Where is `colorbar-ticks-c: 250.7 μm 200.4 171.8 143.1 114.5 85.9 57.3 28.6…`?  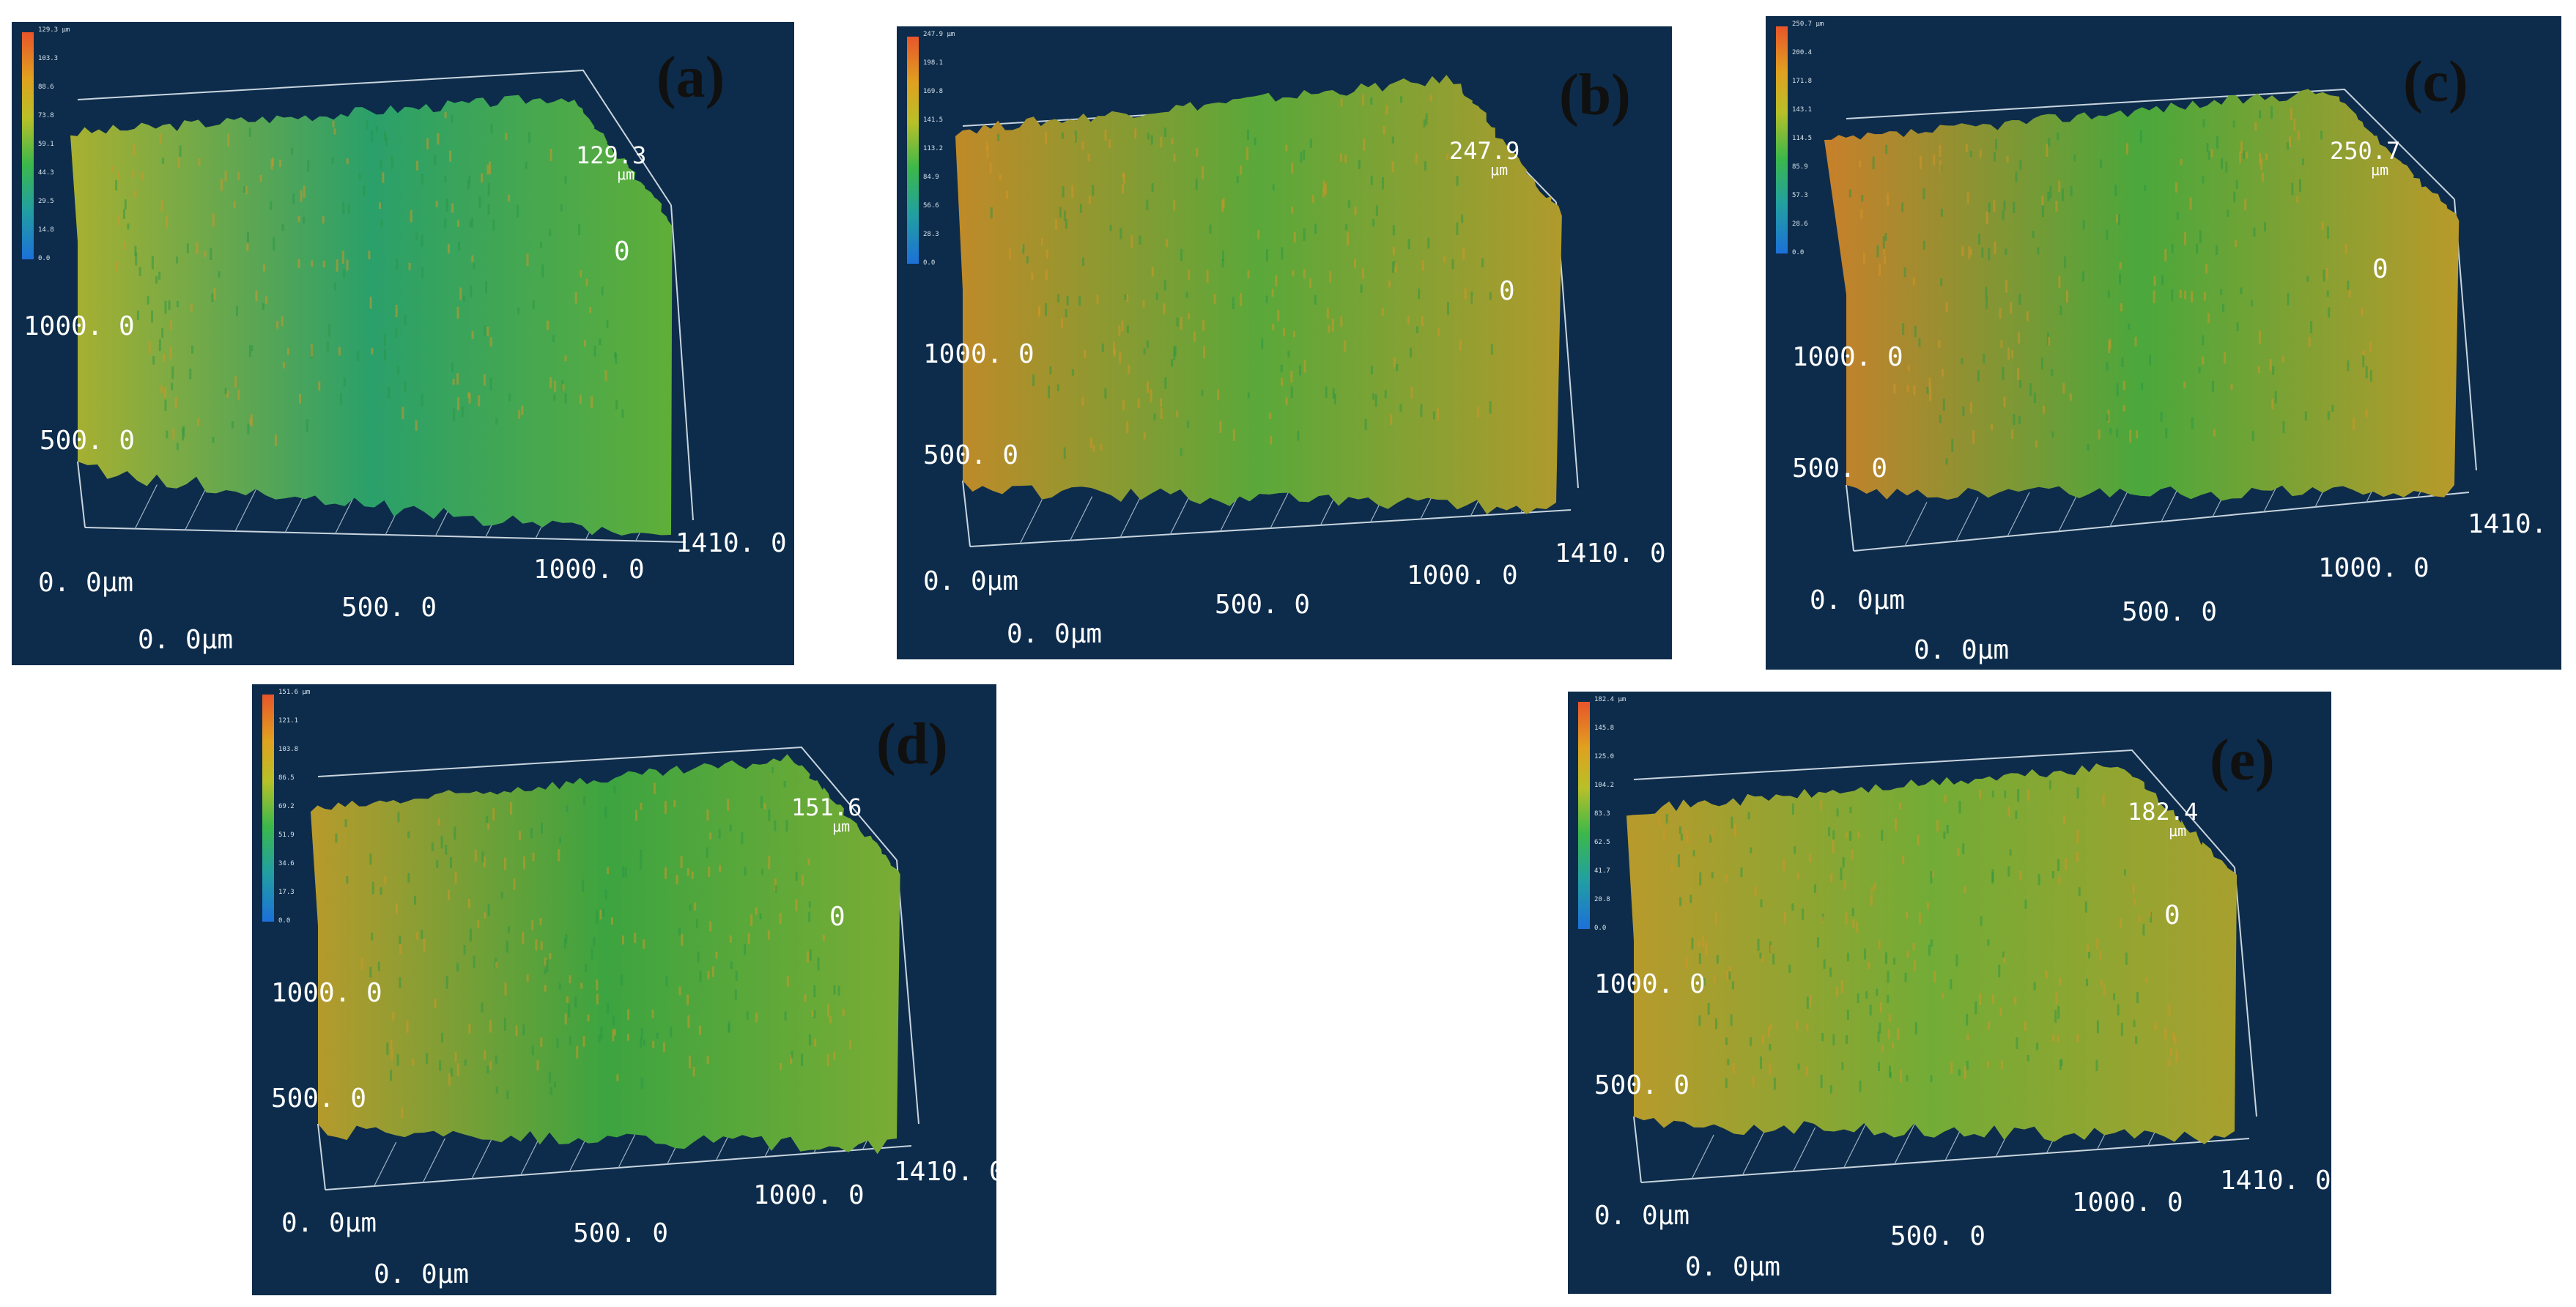 colorbar-ticks-c: 250.7 μm 200.4 171.8 143.1 114.5 85.9 57.3 28.6… is located at coordinates (1821, 141).